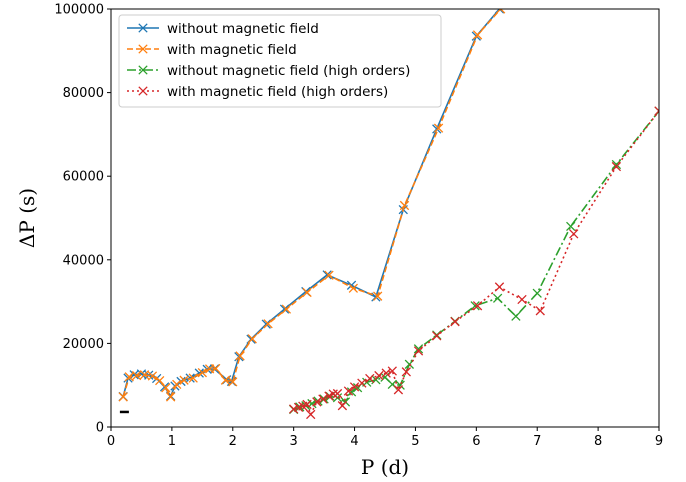  I want to click on y-tick-label: 60000, so click(83, 177).